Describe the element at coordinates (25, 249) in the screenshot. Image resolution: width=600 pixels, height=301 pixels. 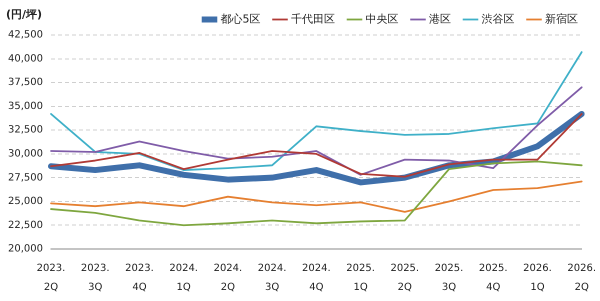
I see `y-tick-label: 20,000` at that location.